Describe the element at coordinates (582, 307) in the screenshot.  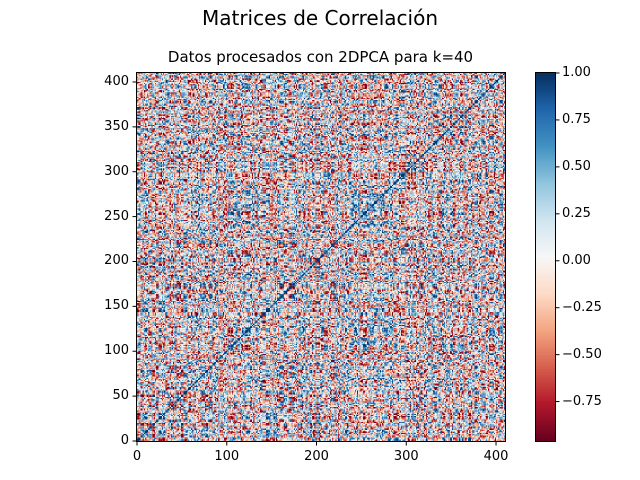
I see `colorbar-tick-label: −0.25` at that location.